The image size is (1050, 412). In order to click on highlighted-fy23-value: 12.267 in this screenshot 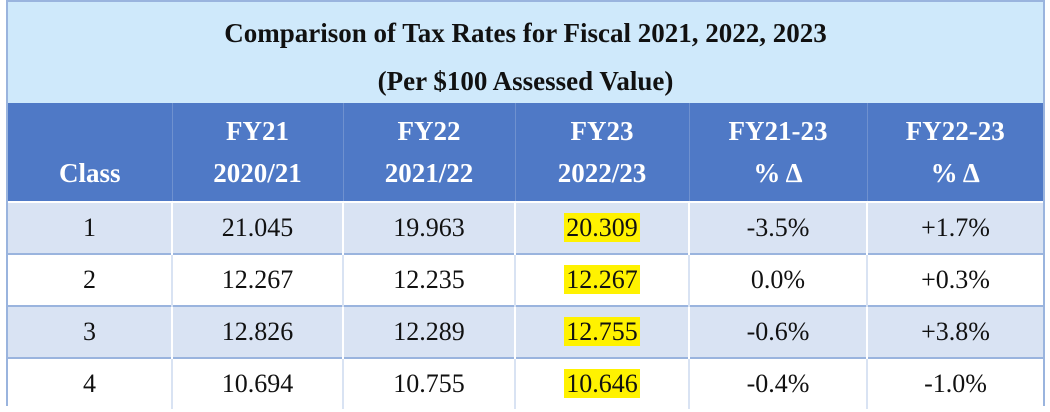, I will do `click(602, 279)`.